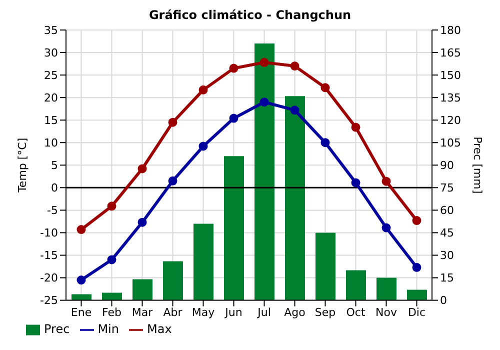 The width and height of the screenshot is (500, 350). What do you see at coordinates (51, 120) in the screenshot?
I see `y-tick-label: 15` at bounding box center [51, 120].